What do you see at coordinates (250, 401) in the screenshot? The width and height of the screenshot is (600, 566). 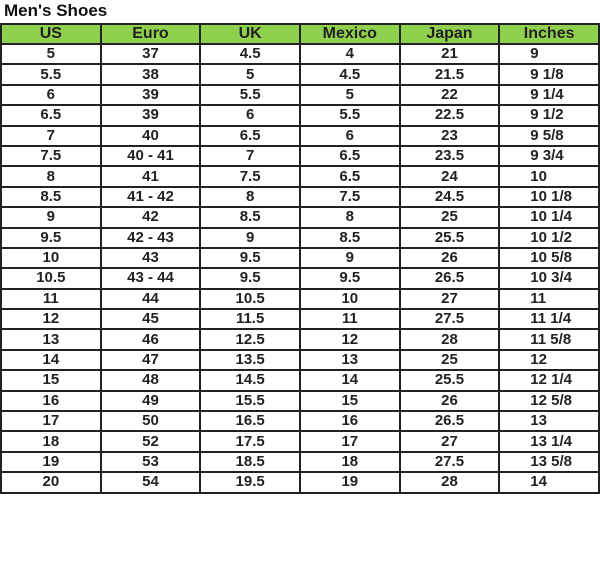 I see `cell-uk: 15.5` at bounding box center [250, 401].